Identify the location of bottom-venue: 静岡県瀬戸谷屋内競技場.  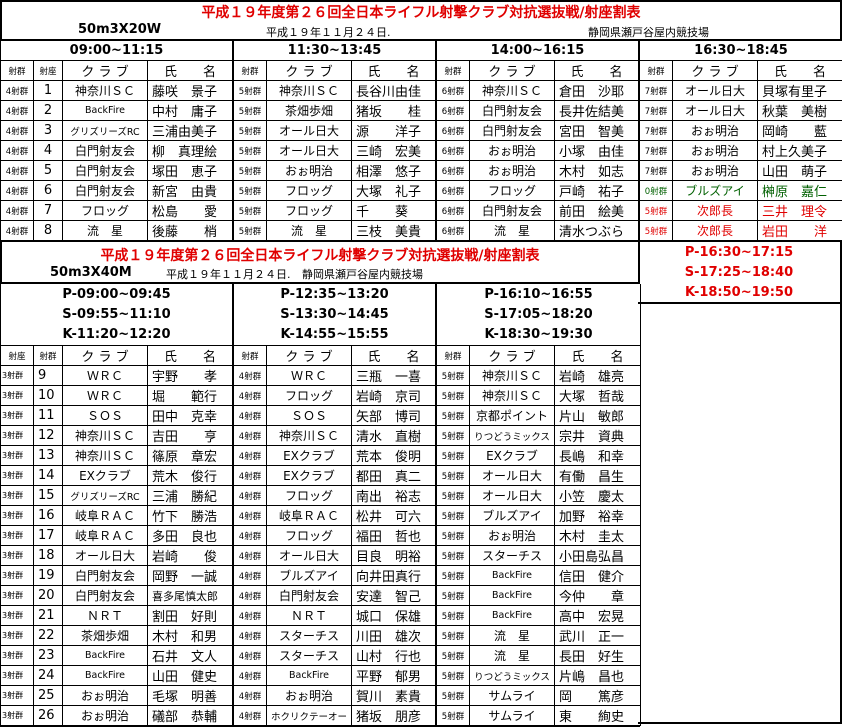
(362, 274).